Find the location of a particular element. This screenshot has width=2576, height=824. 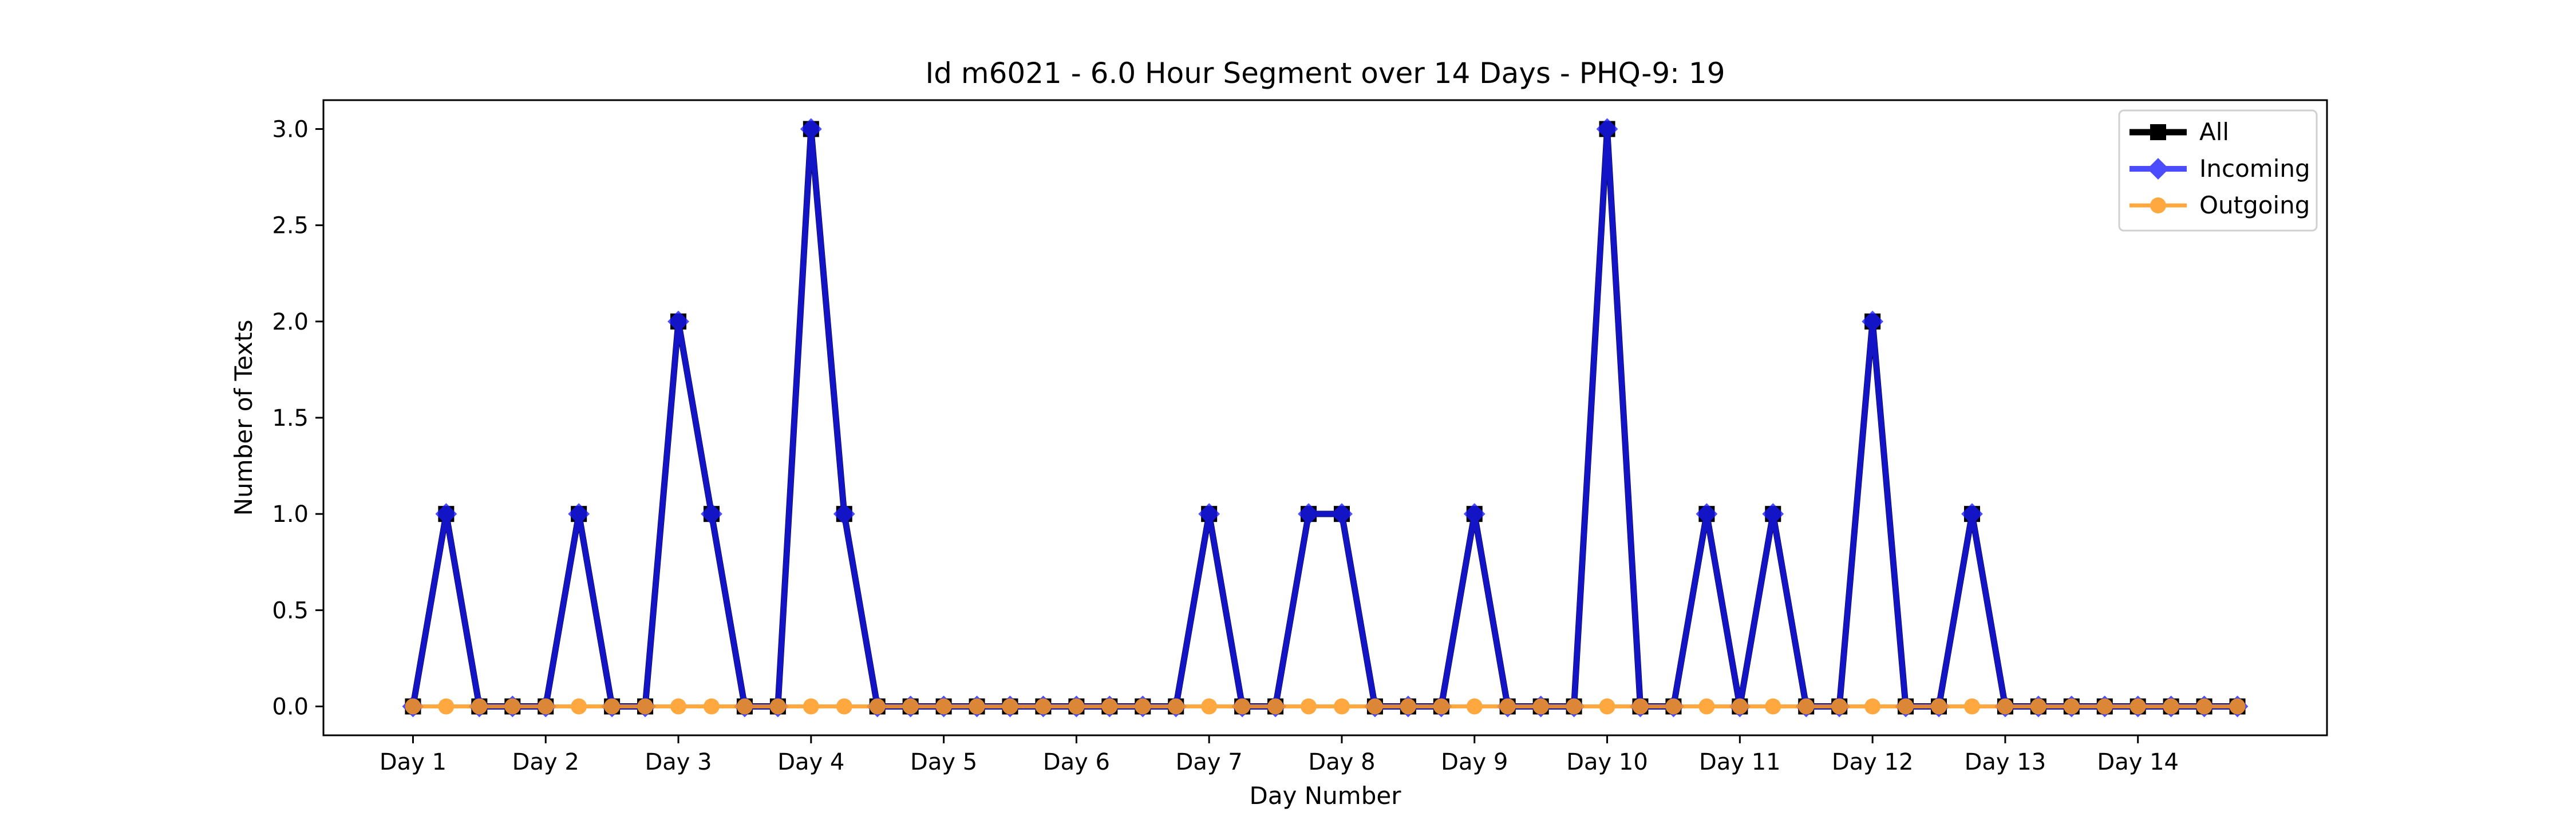

x-tick-label: Day 2 is located at coordinates (545, 762).